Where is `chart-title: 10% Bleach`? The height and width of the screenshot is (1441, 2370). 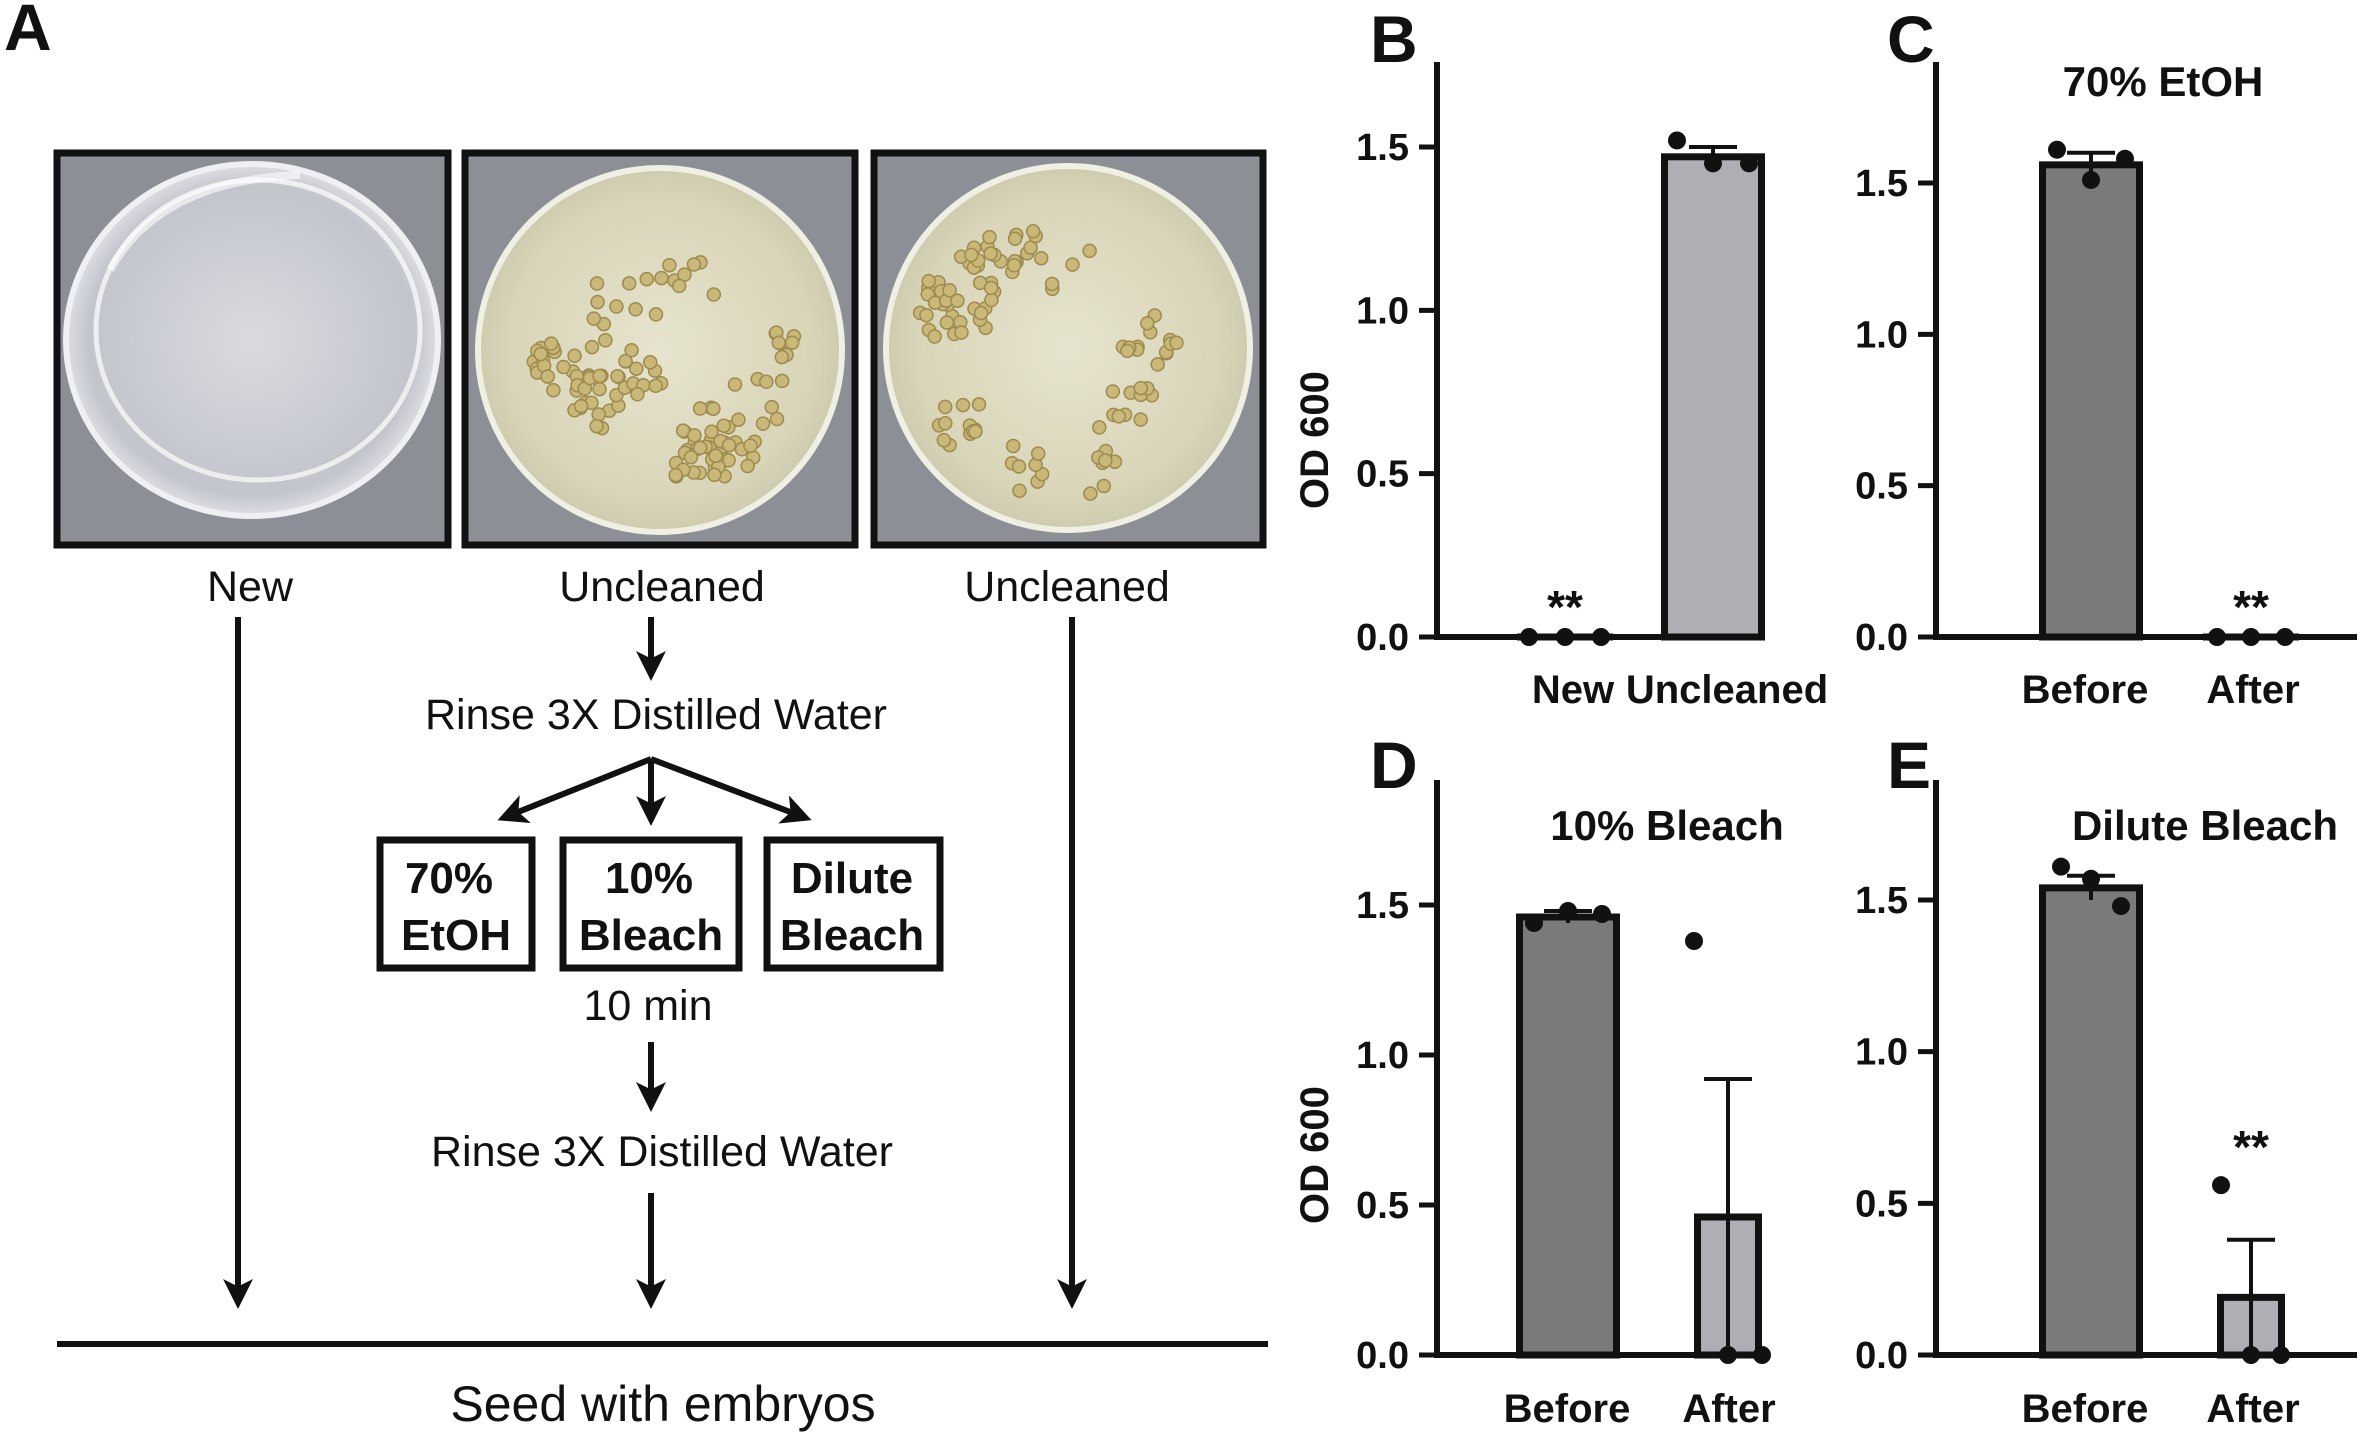 chart-title: 10% Bleach is located at coordinates (1666, 825).